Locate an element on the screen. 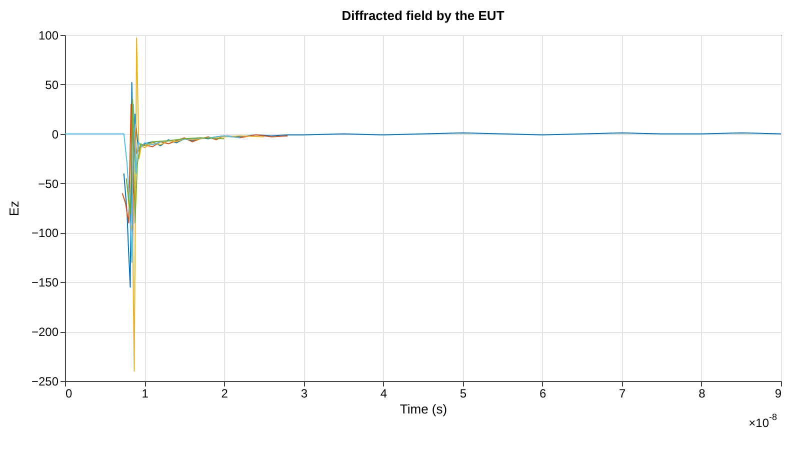 Image resolution: width=798 pixels, height=455 pixels. y-tick-label: −100 is located at coordinates (45, 233).